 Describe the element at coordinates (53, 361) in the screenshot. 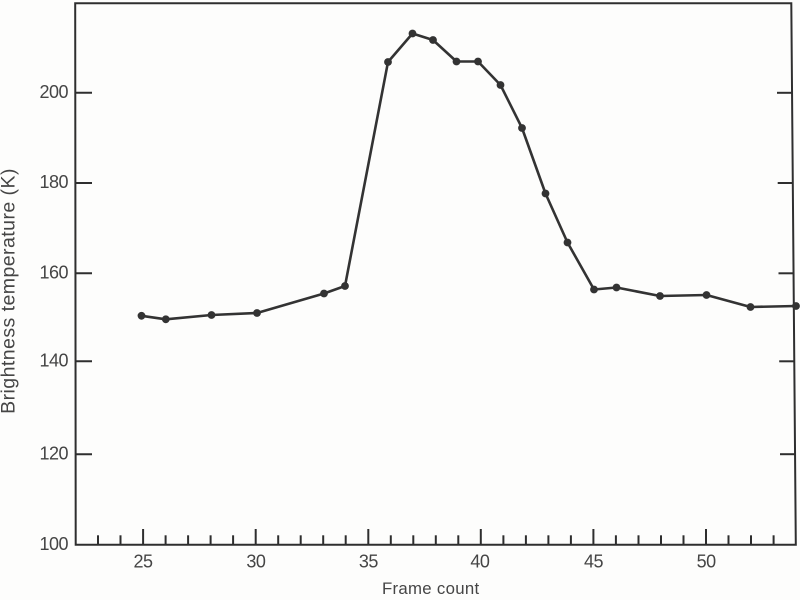

I see `svg-text: 140` at that location.